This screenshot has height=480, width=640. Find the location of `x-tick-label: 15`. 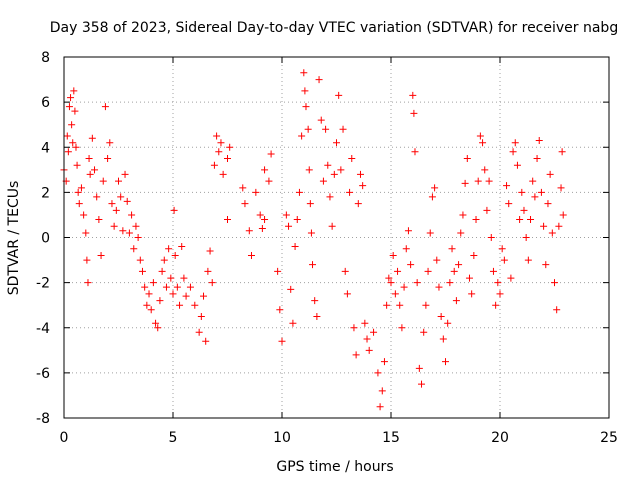

x-tick-label: 15 is located at coordinates (391, 438).